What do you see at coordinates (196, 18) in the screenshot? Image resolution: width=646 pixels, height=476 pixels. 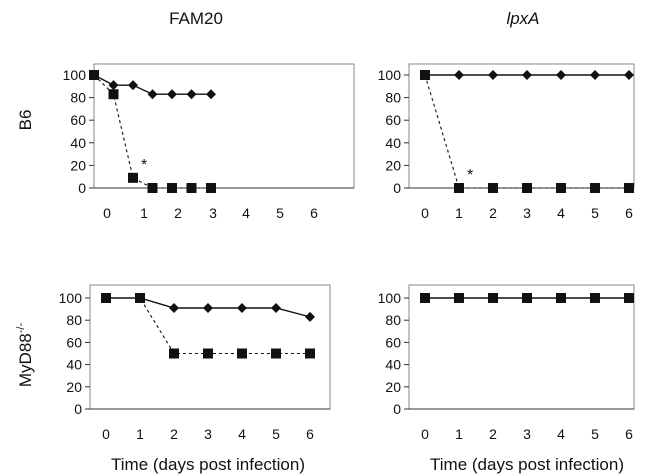 I see `column-title-fam20: FAM20` at bounding box center [196, 18].